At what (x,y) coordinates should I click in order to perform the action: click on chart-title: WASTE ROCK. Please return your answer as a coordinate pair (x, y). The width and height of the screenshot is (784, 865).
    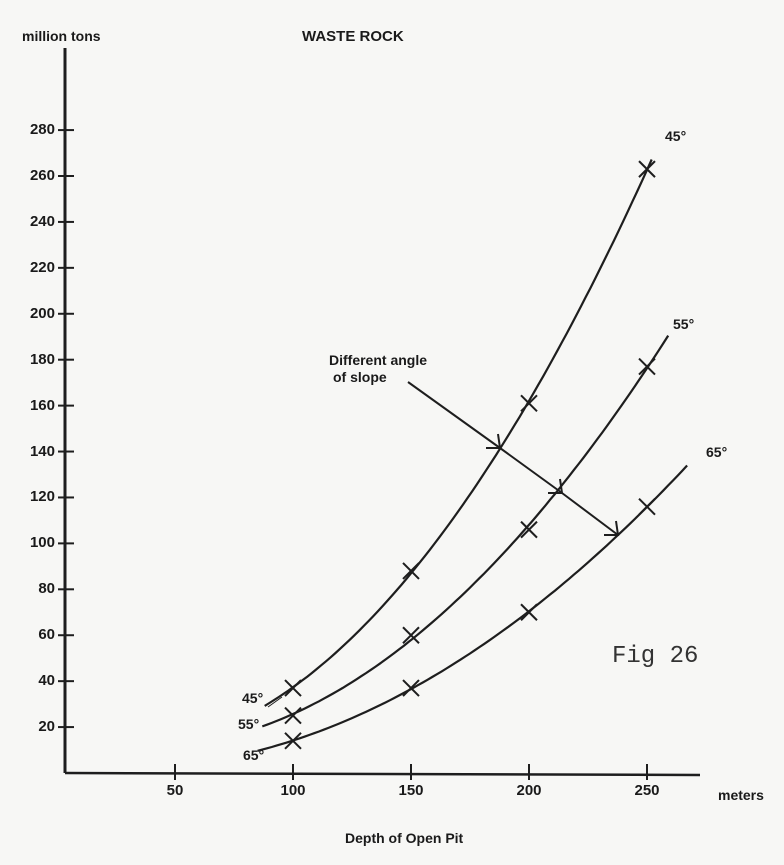
    Looking at the image, I should click on (353, 36).